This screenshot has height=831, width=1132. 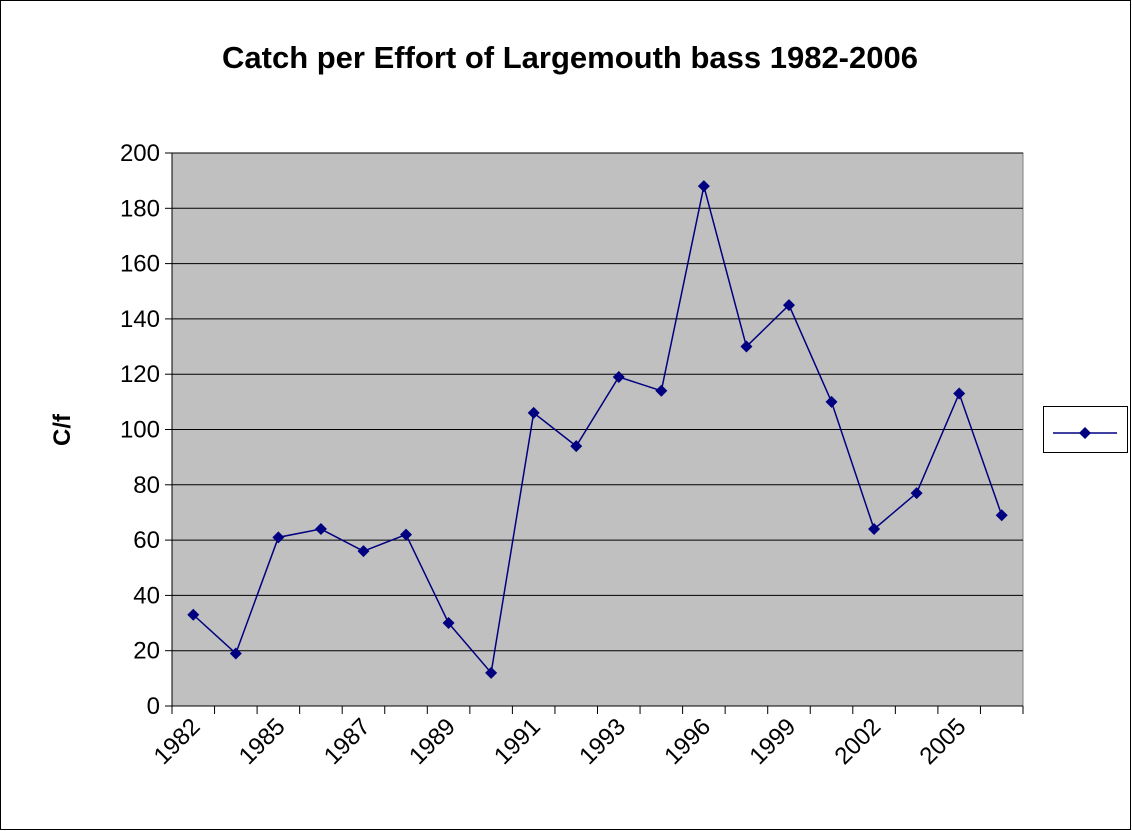 I want to click on y-axis-label: C/f, so click(x=62, y=429).